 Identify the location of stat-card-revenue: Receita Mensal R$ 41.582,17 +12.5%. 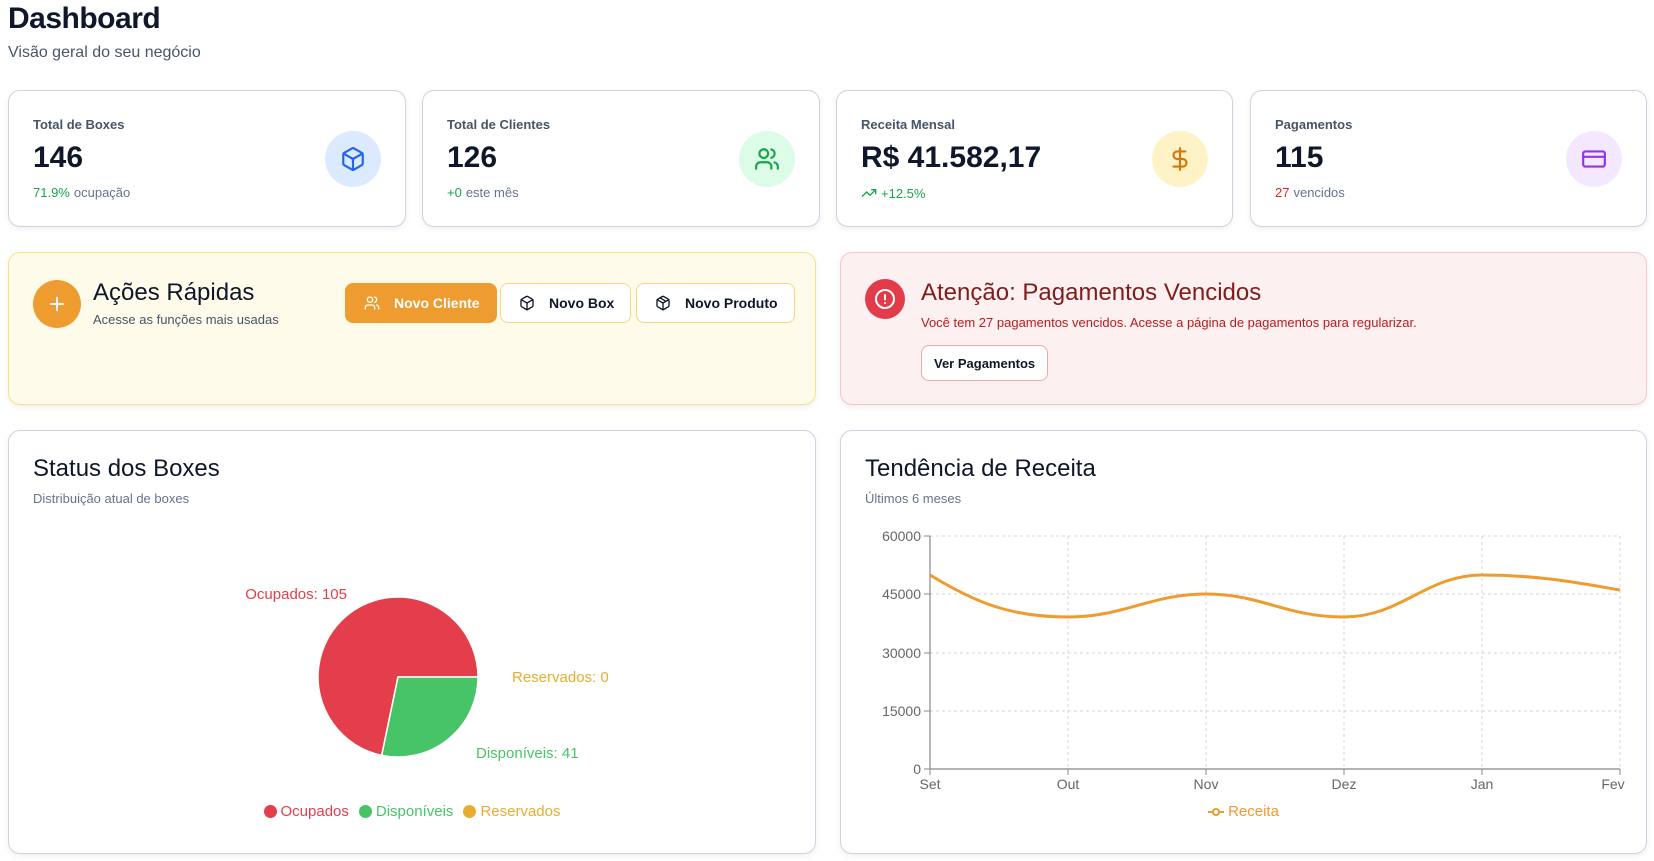
(1034, 158).